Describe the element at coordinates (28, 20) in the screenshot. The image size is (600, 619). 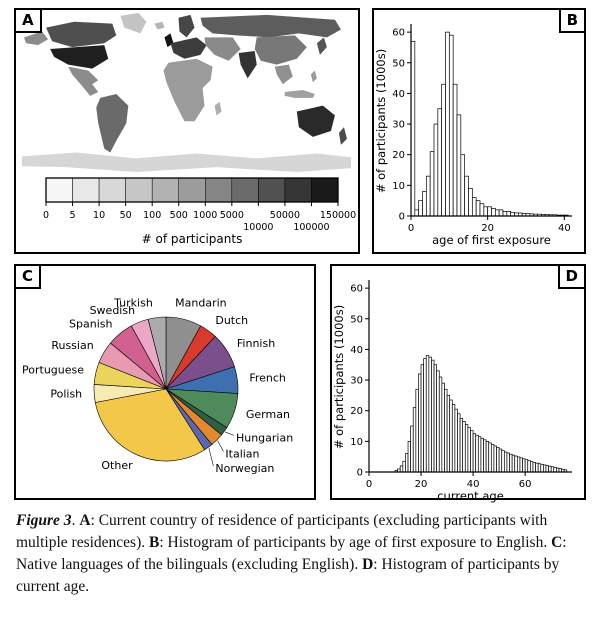
I see `panel-a-label: A` at that location.